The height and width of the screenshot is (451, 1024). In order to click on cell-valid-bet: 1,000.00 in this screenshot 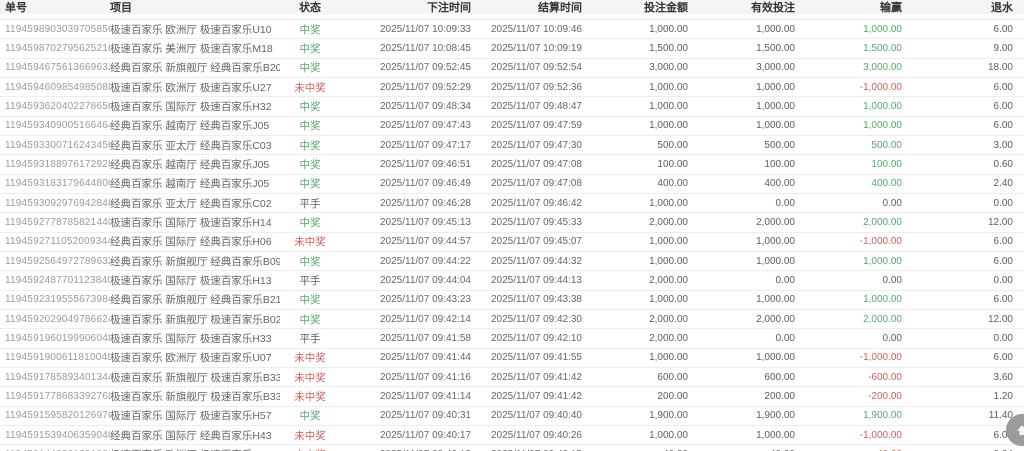, I will do `click(775, 29)`.